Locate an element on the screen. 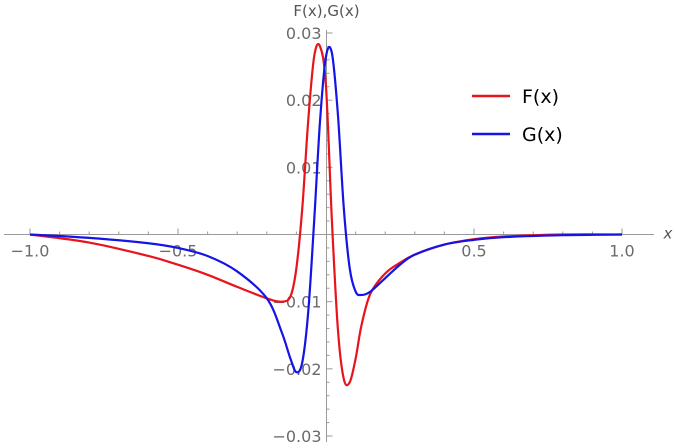 The width and height of the screenshot is (676, 448). y-tick-label: −0.03 is located at coordinates (296, 436).